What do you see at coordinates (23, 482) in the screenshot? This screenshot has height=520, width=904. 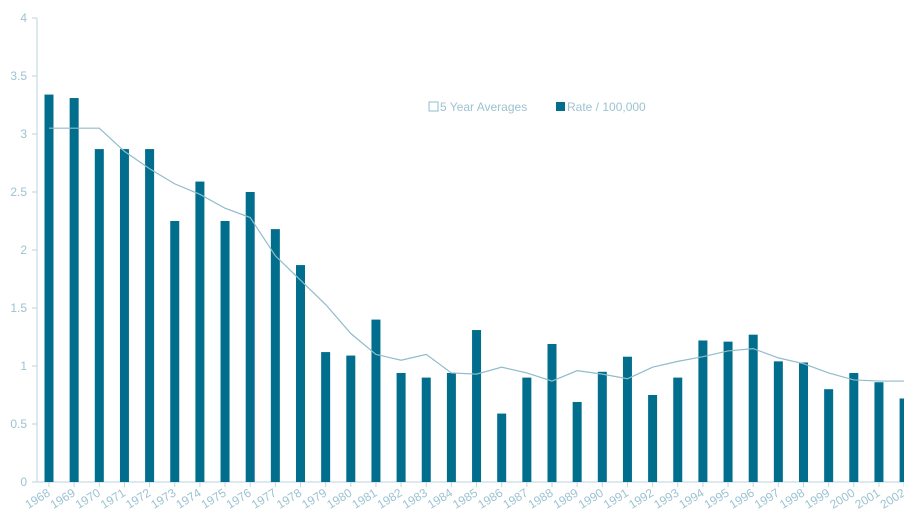 I see `y-tick-label: 0` at bounding box center [23, 482].